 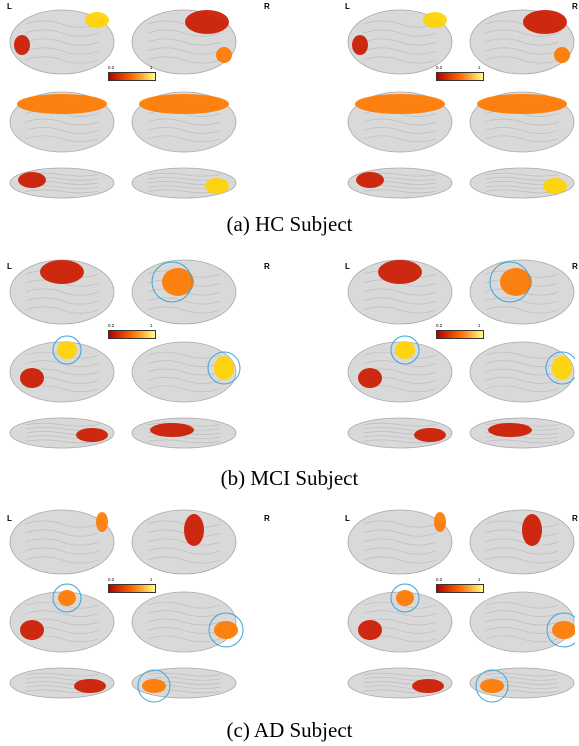 What do you see at coordinates (347, 266) in the screenshot?
I see `hemisphere-left-label: L` at bounding box center [347, 266].